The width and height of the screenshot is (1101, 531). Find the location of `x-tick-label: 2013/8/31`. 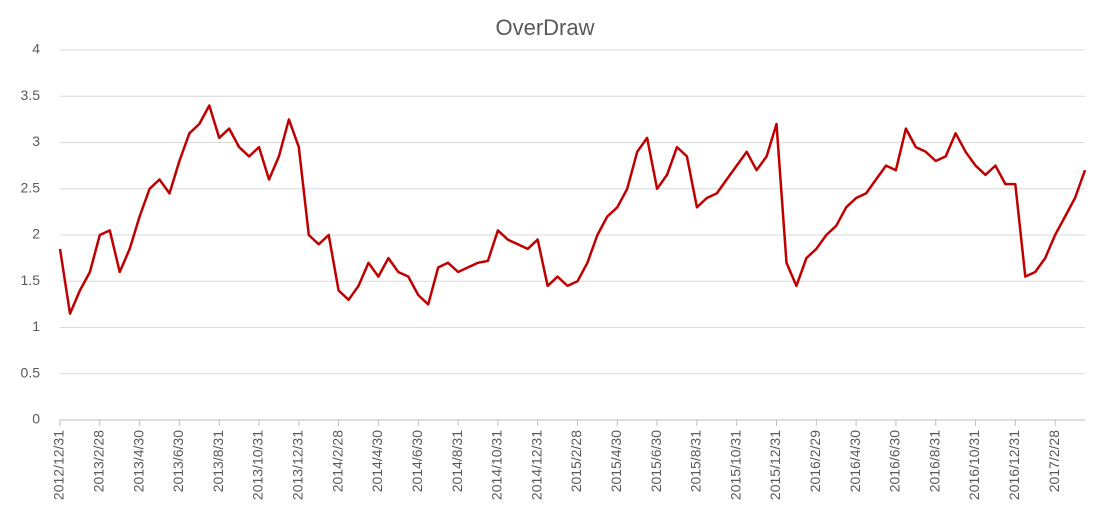

x-tick-label: 2013/8/31 is located at coordinates (218, 461).